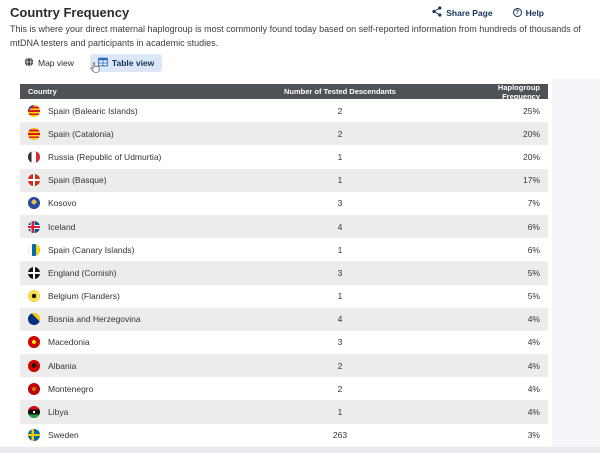 The image size is (600, 453). Describe the element at coordinates (62, 203) in the screenshot. I see `country-name: Kosovo` at that location.